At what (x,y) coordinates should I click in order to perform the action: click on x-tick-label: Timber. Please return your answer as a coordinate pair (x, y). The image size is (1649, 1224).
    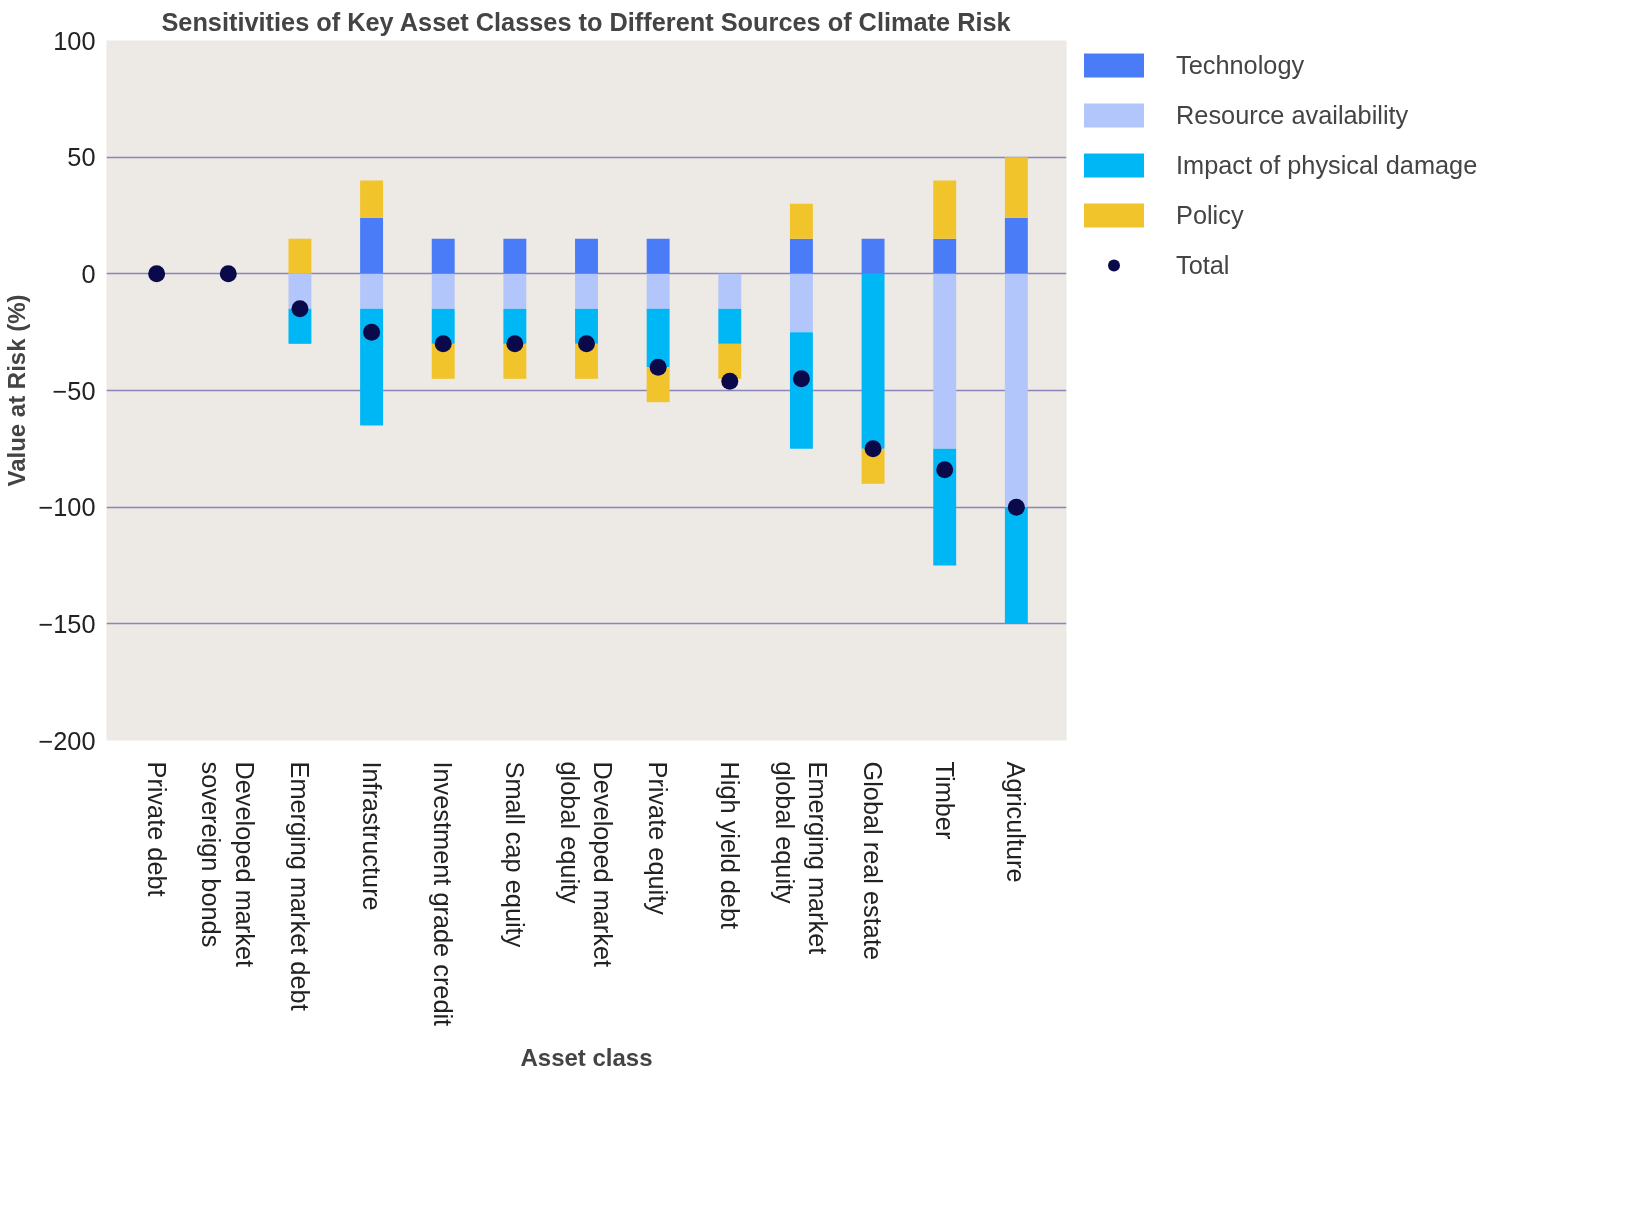
    Looking at the image, I should click on (944, 800).